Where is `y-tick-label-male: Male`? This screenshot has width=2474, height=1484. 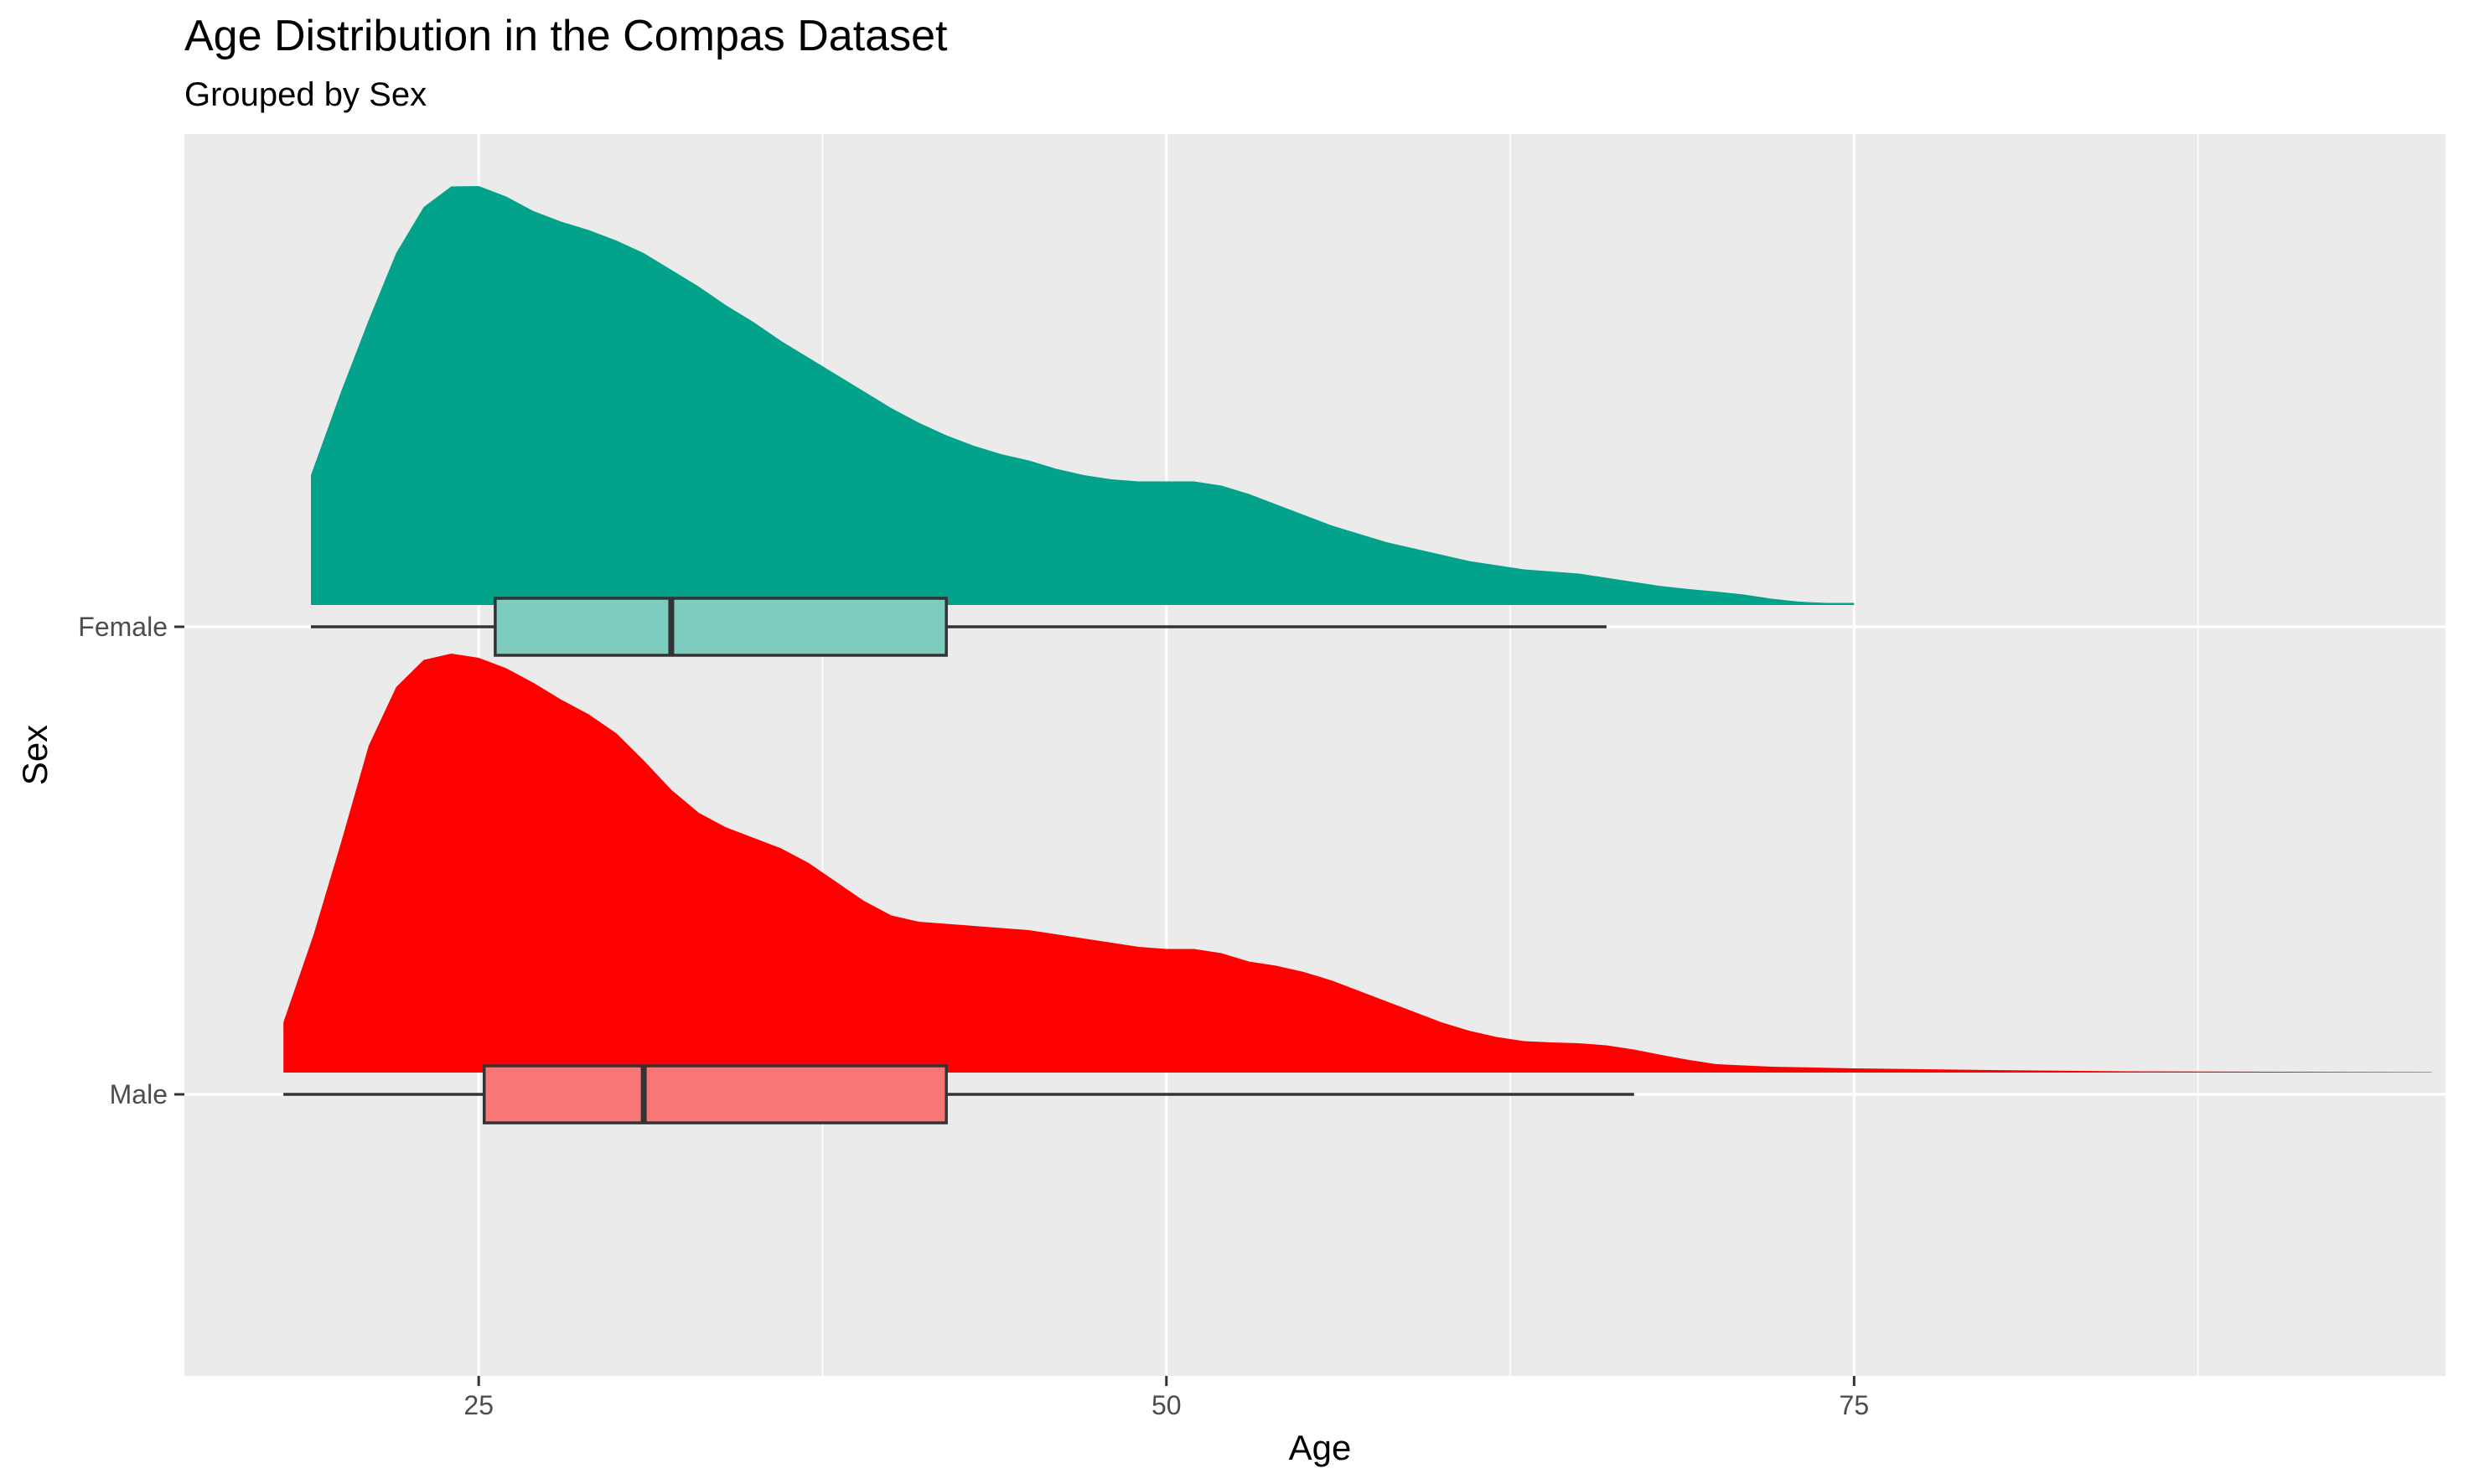
y-tick-label-male: Male is located at coordinates (139, 1094).